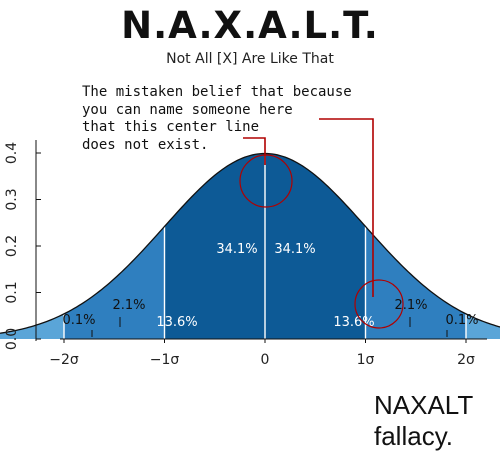  Describe the element at coordinates (145, 144) in the screenshot. I see `caption-line-4: does not exist.` at that location.